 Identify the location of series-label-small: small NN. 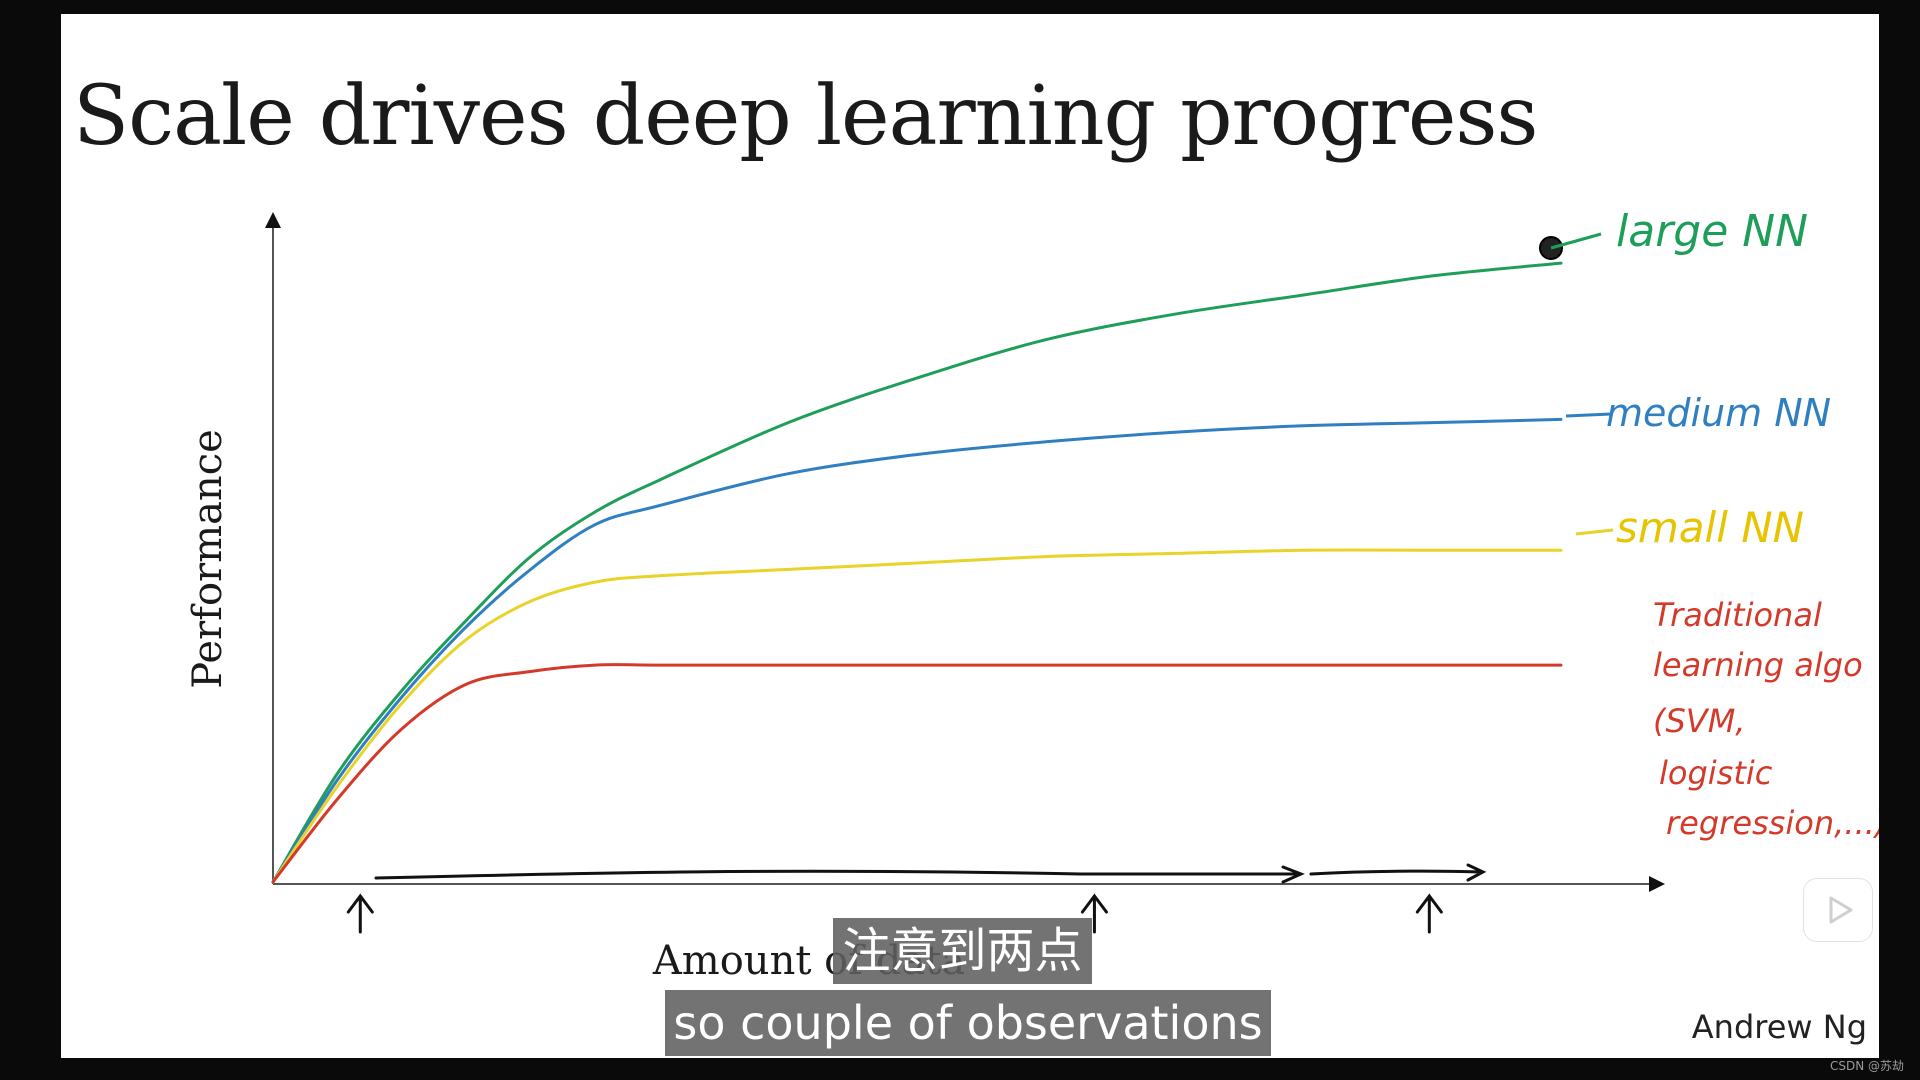
(1710, 527).